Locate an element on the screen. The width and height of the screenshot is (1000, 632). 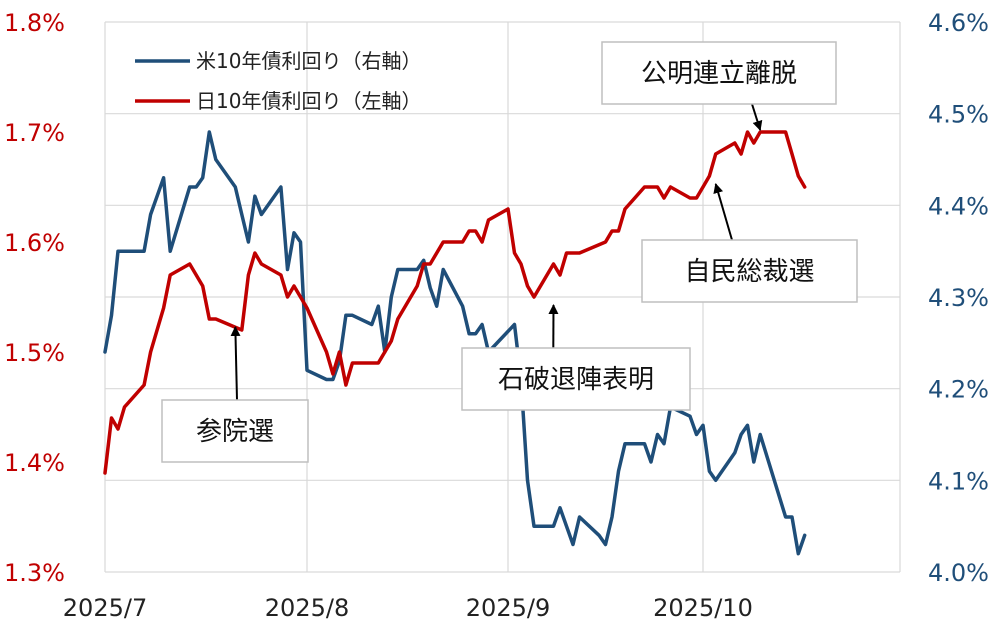
annotation-label: 自民総裁選 is located at coordinates (749, 272).